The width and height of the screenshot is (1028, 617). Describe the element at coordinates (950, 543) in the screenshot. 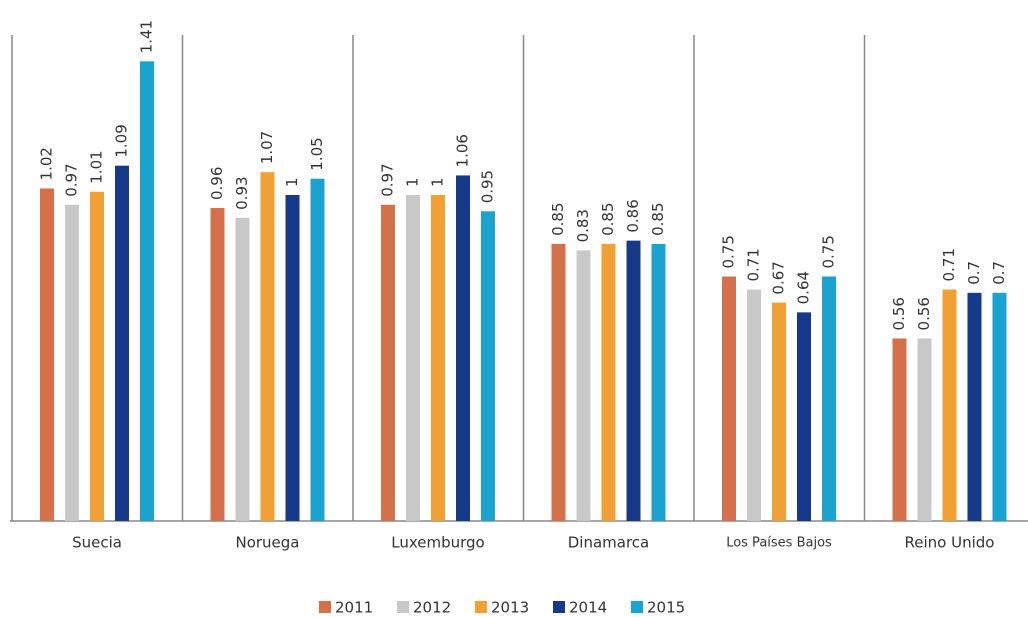

I see `x-tick-label: Reino Unido` at that location.